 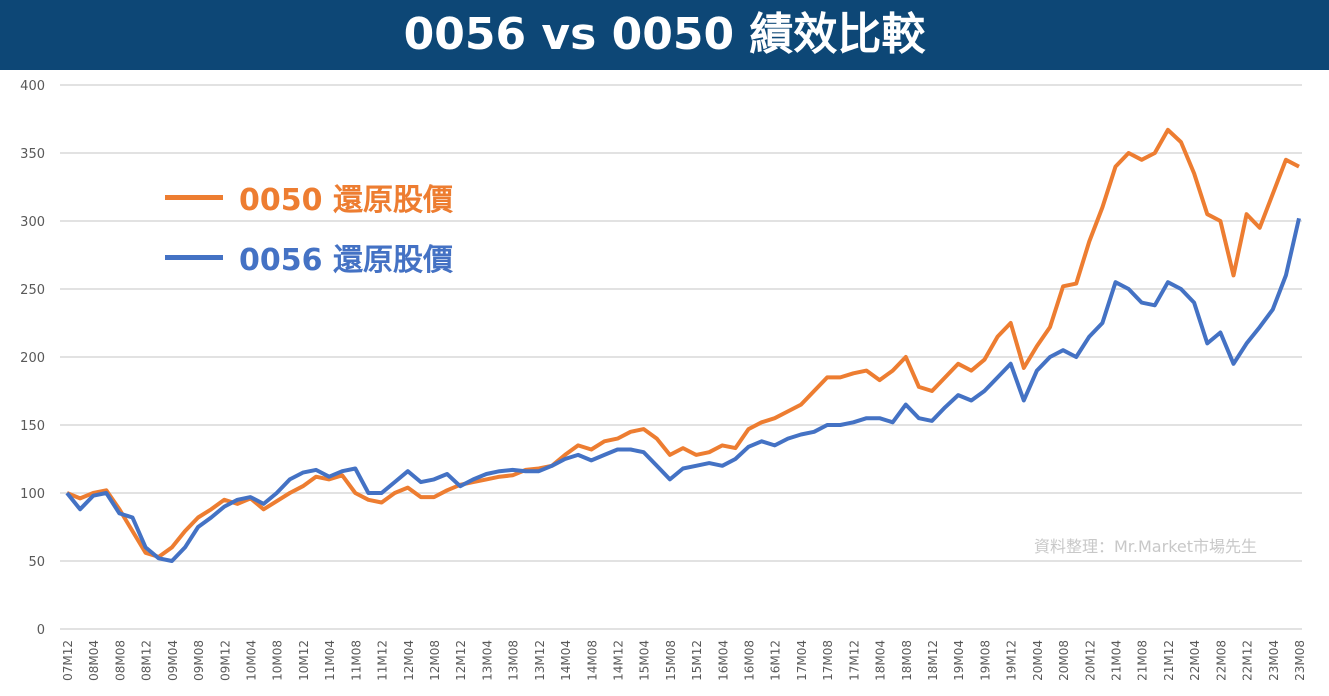 I want to click on x-tick-label: 17M04, so click(x=802, y=660).